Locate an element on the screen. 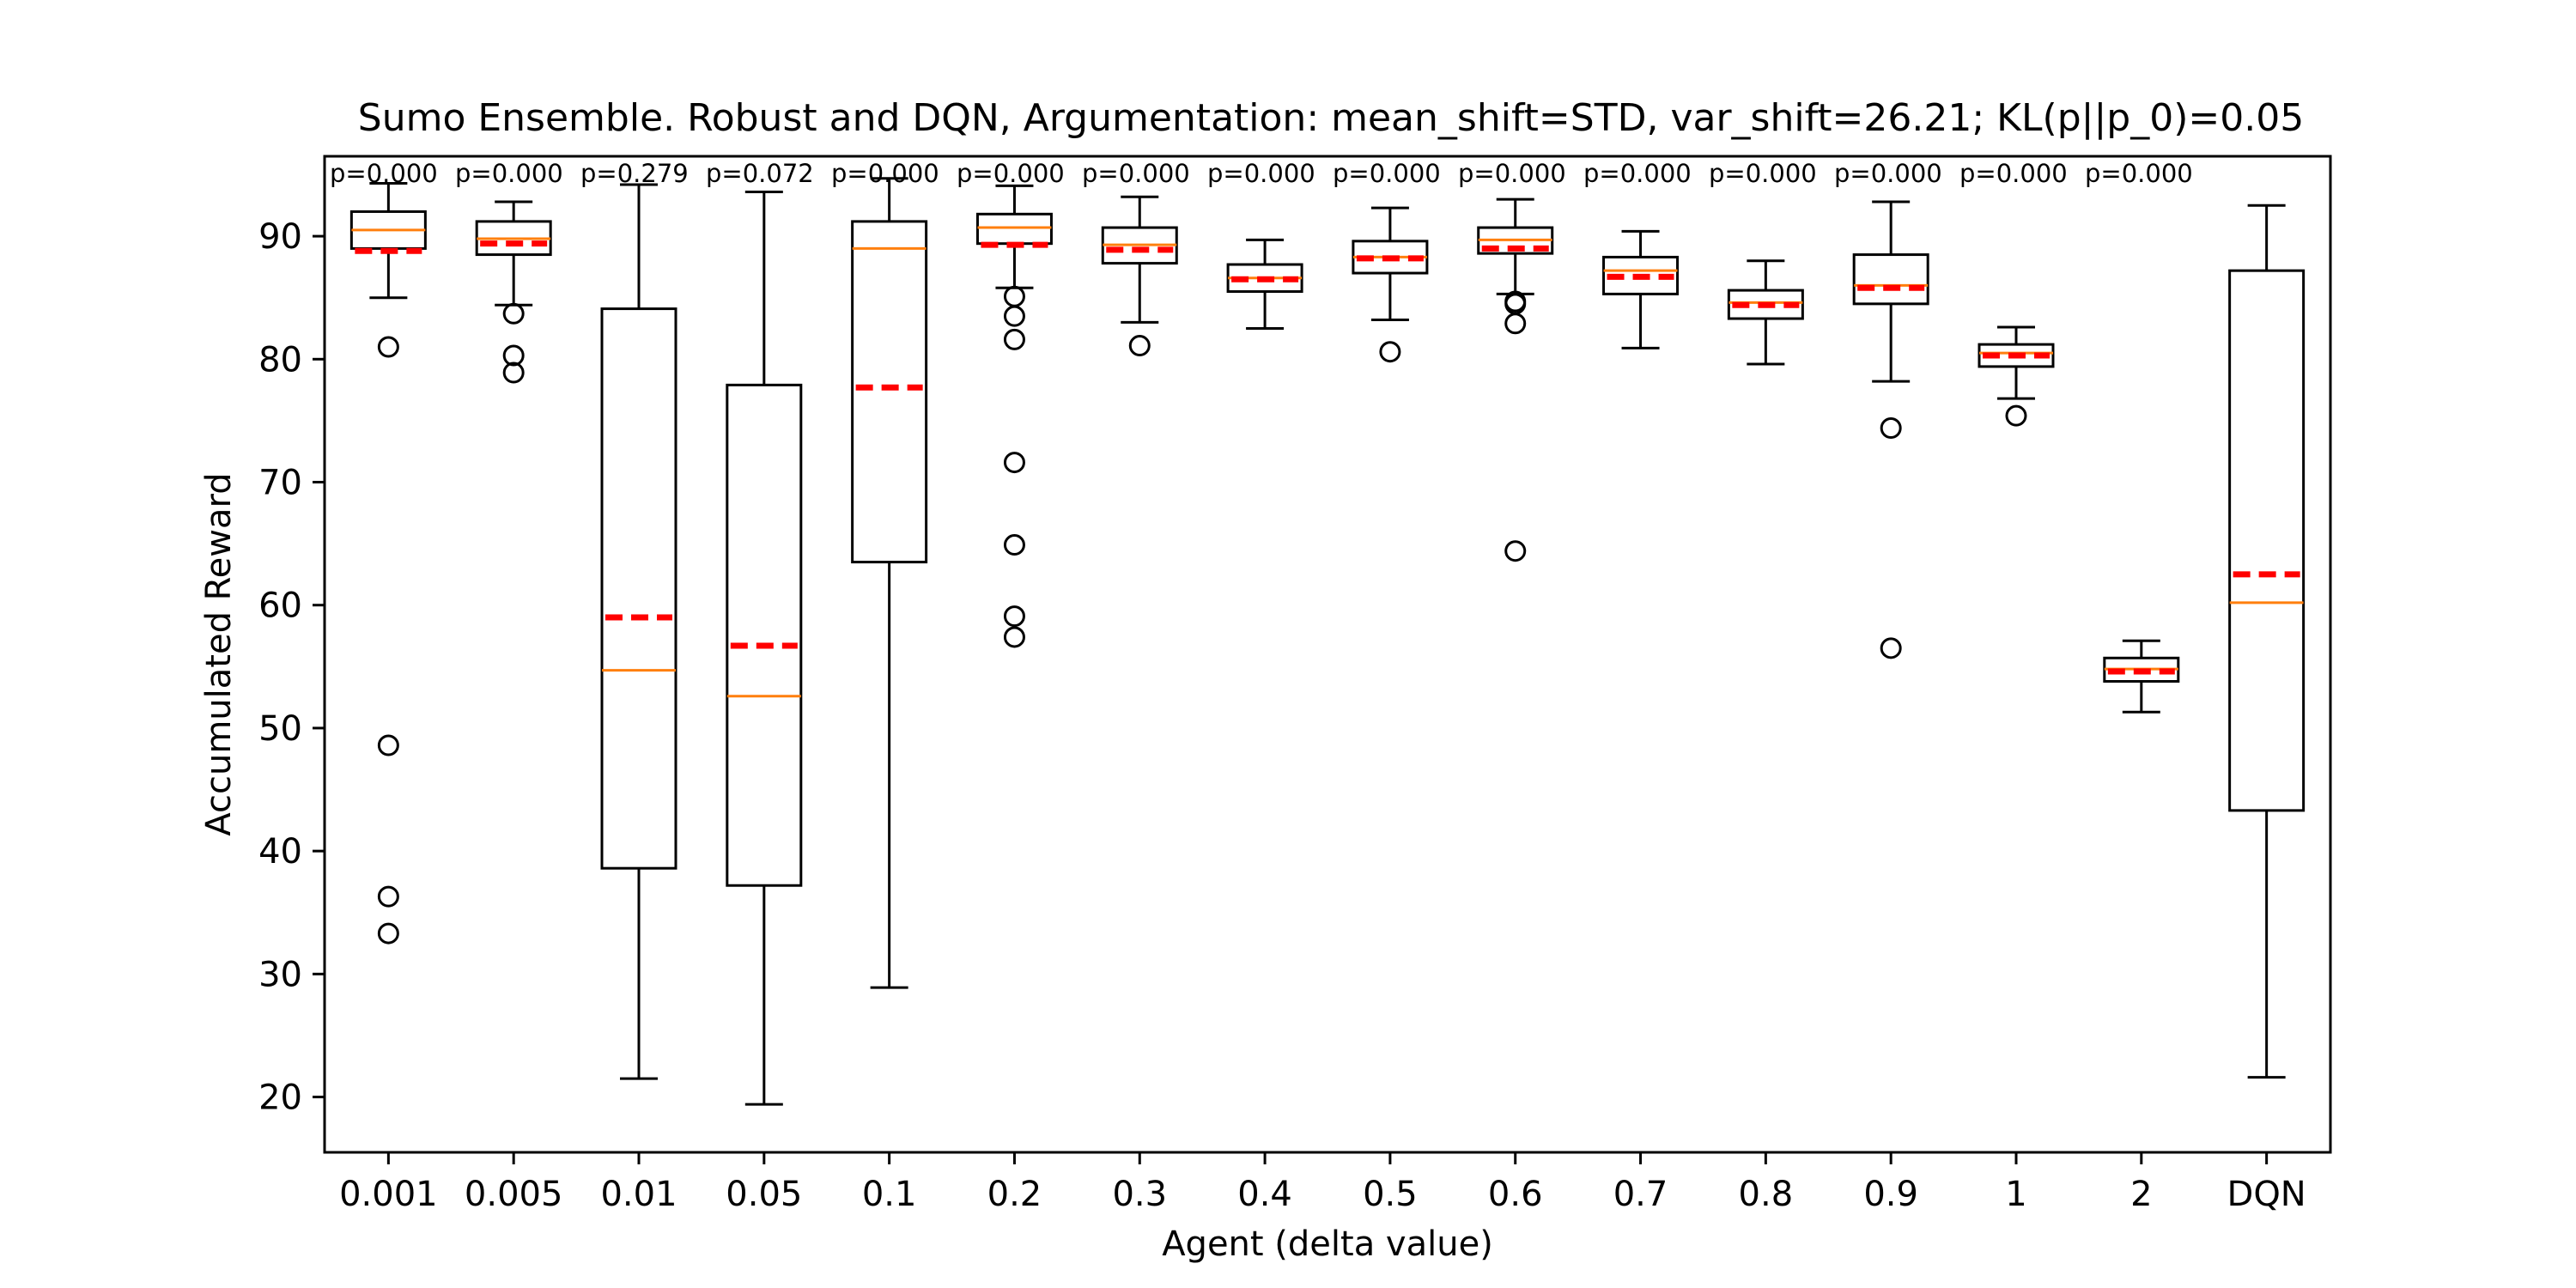 This screenshot has height=1288, width=2576. y-tick-label: 50 is located at coordinates (280, 729).